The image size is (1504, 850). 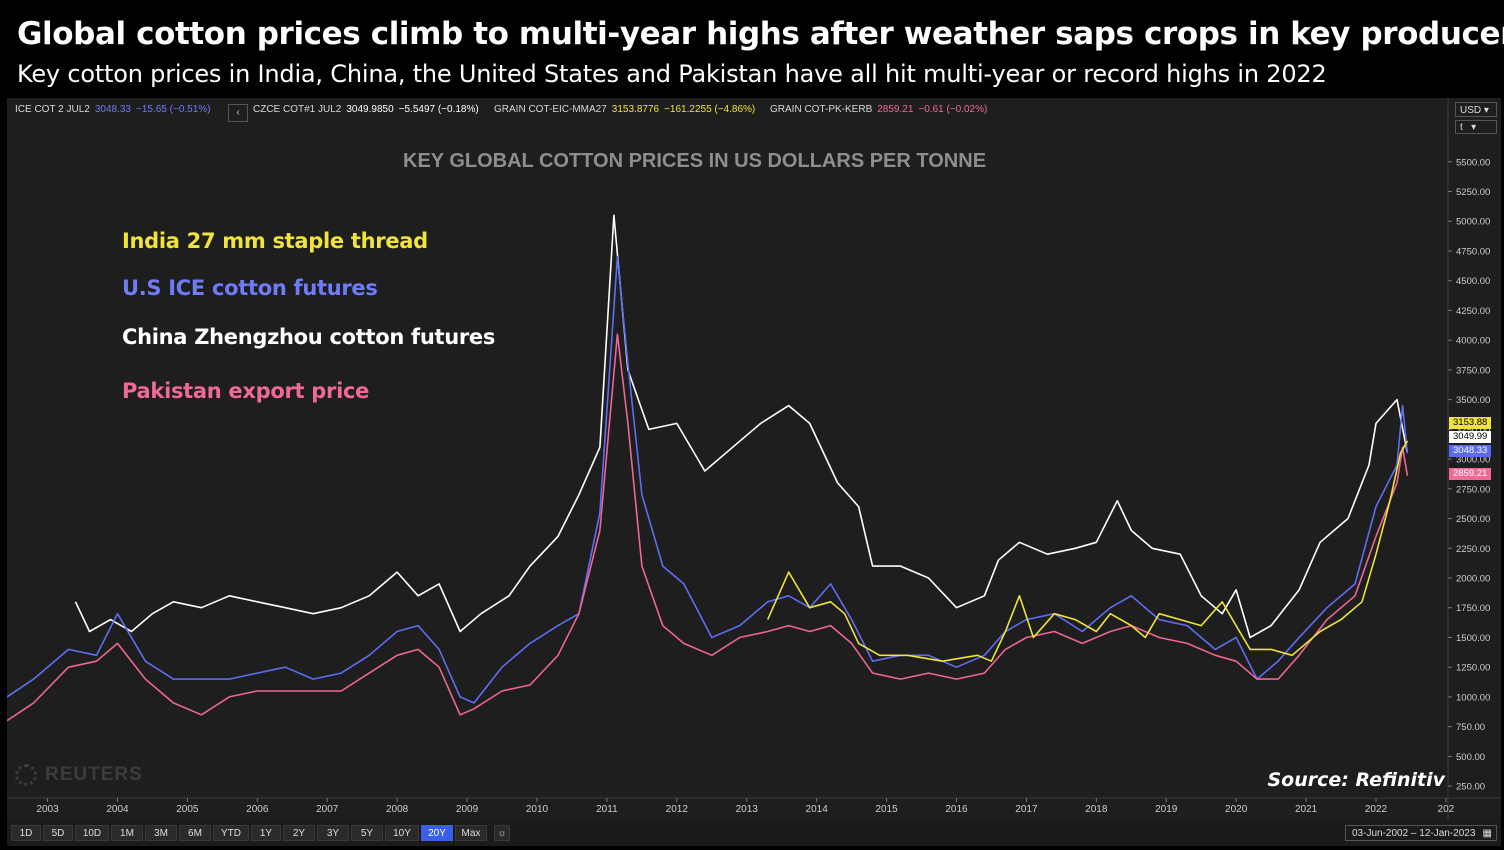 What do you see at coordinates (402, 833) in the screenshot?
I see `range-button-10y: 10Y` at bounding box center [402, 833].